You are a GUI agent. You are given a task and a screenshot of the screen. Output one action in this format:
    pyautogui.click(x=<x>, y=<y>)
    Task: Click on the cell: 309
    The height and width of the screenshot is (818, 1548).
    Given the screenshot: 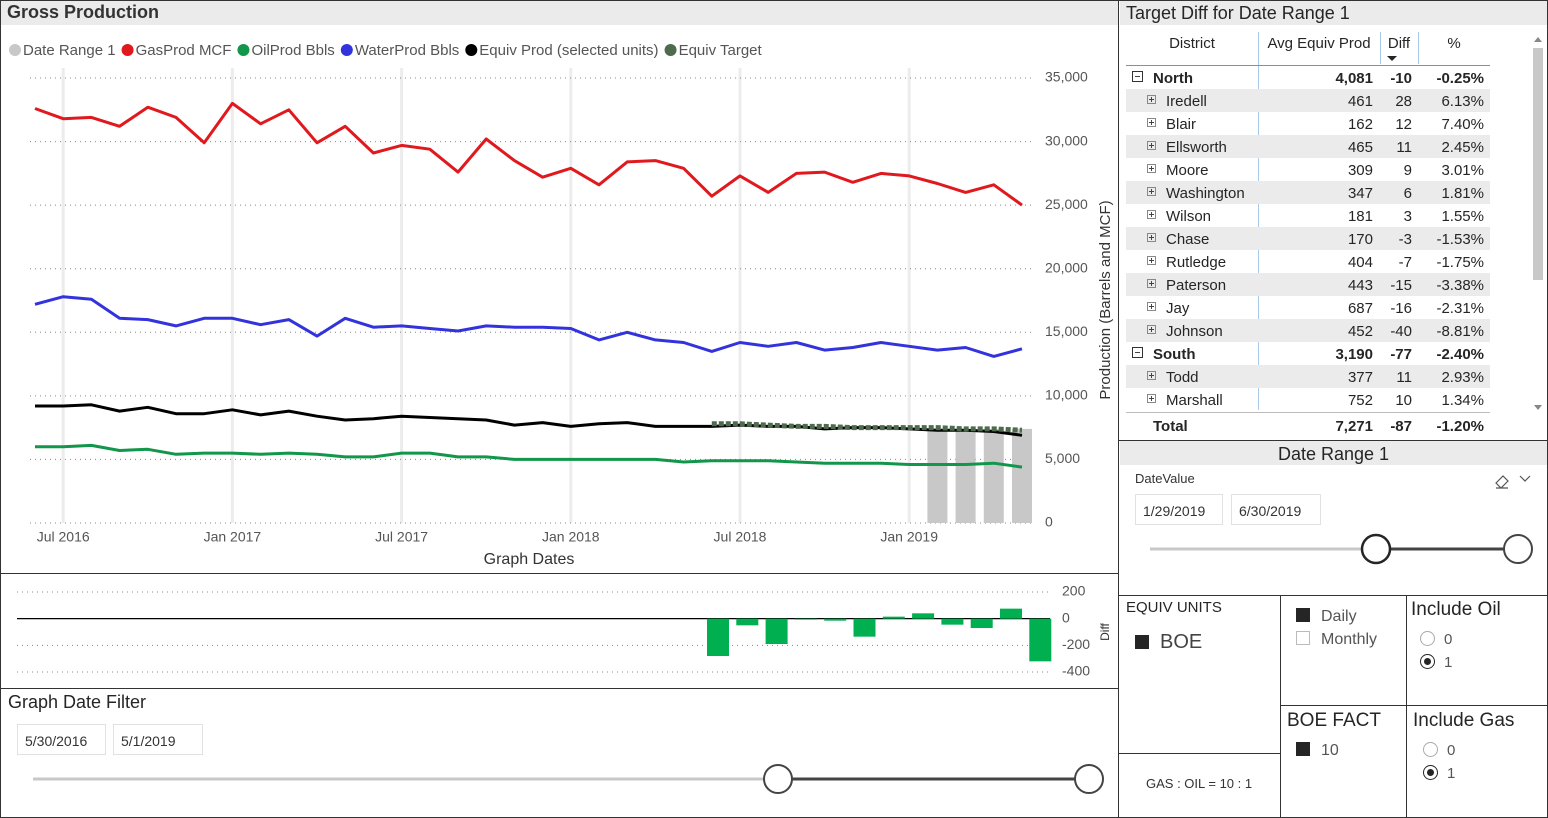 What is the action you would take?
    pyautogui.click(x=1360, y=170)
    